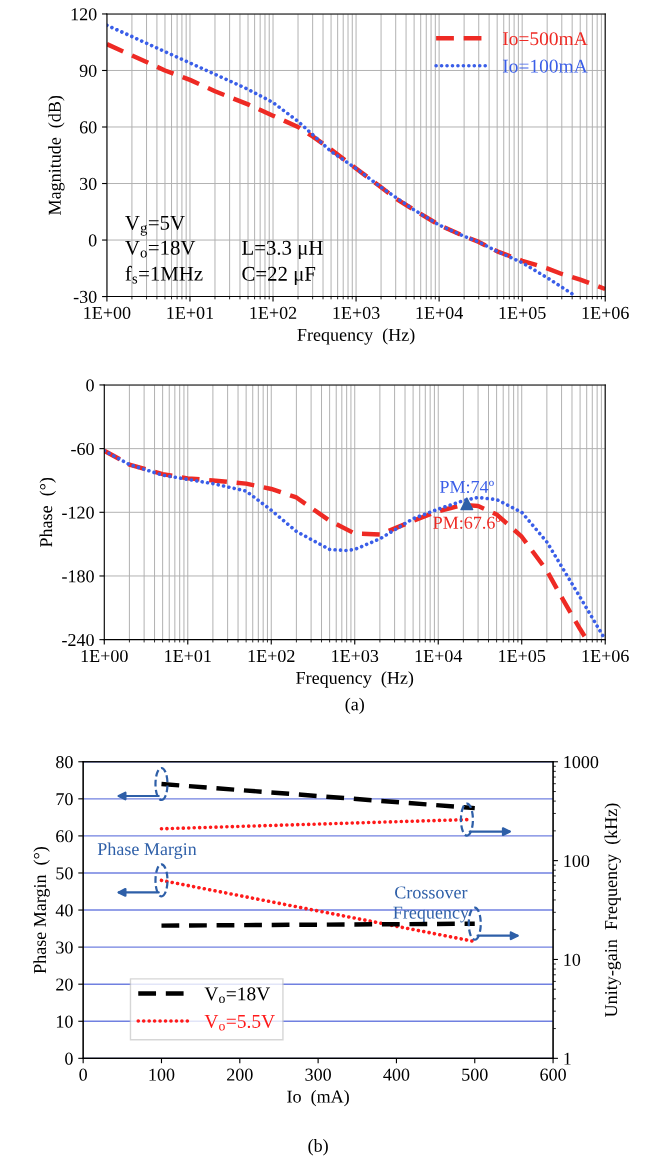 The width and height of the screenshot is (660, 1163). Describe the element at coordinates (64, 873) in the screenshot. I see `y-tick-label: 50` at that location.